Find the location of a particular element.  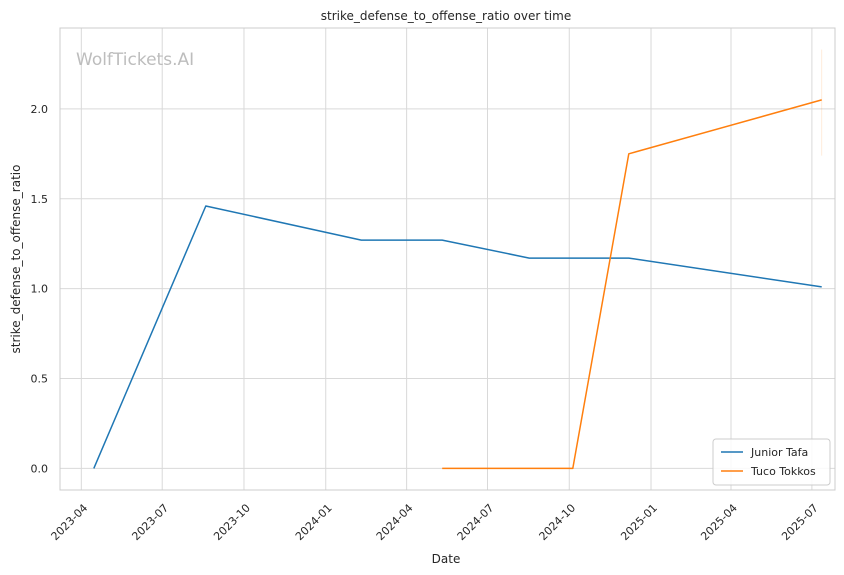

legend-box is located at coordinates (771, 462).